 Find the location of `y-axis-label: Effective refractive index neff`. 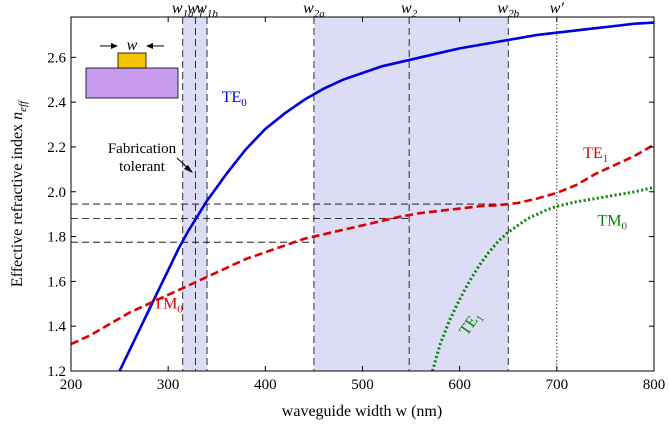

y-axis-label: Effective refractive index neff is located at coordinates (19, 193).